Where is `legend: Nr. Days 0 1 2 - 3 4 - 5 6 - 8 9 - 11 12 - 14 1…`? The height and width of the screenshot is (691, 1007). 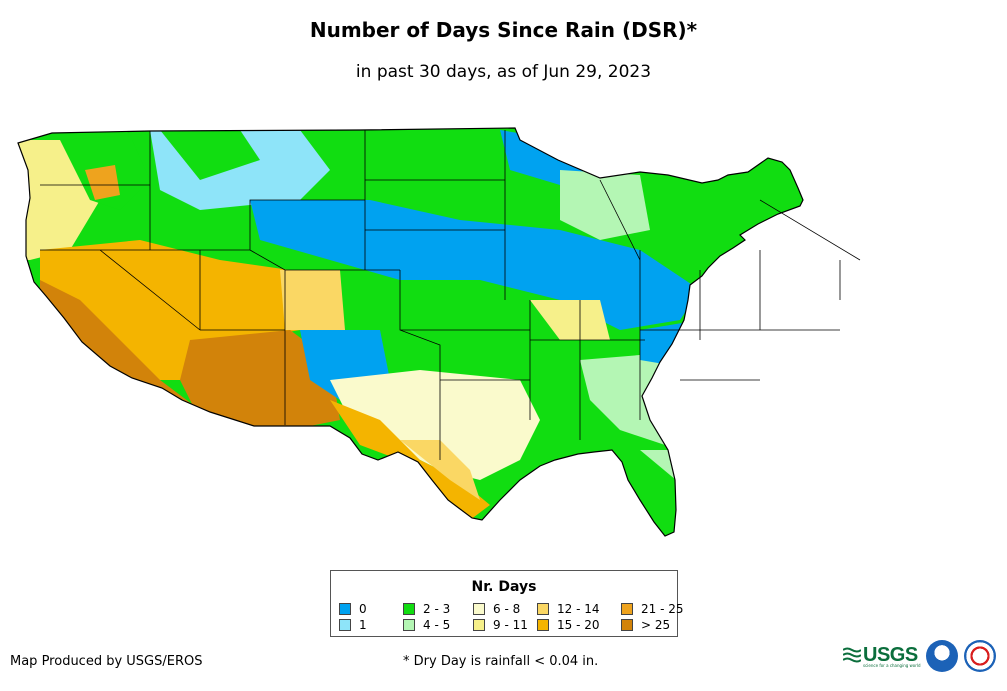 legend: Nr. Days 0 1 2 - 3 4 - 5 6 - 8 9 - 11 12 - 14 1… is located at coordinates (507, 603).